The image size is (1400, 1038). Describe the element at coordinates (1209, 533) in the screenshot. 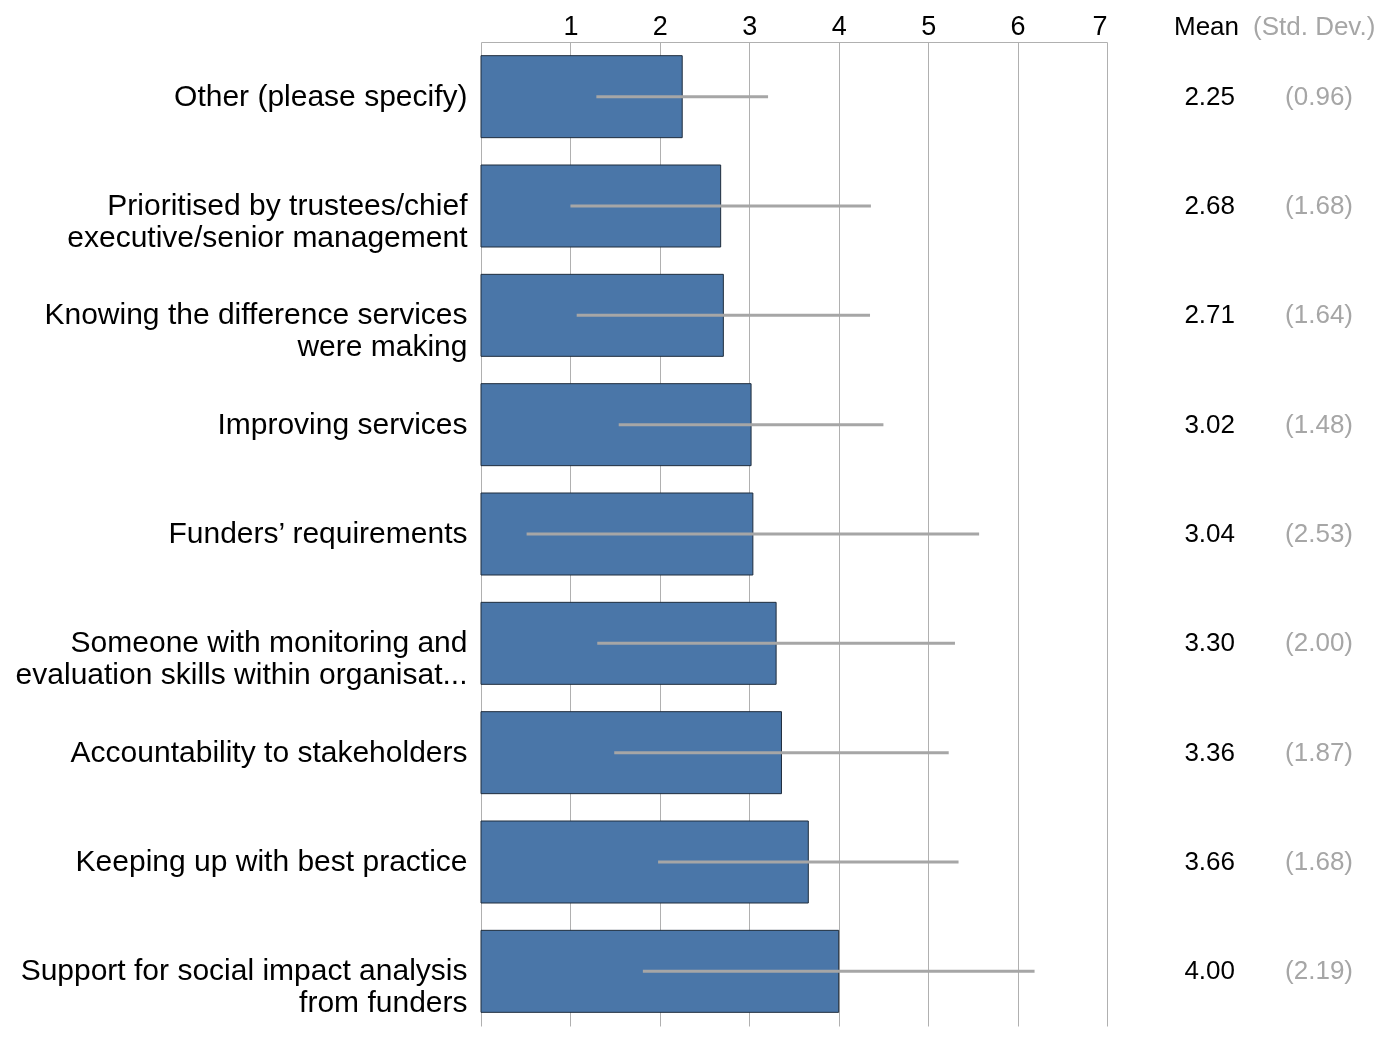

I see `data-label: 3.04` at that location.